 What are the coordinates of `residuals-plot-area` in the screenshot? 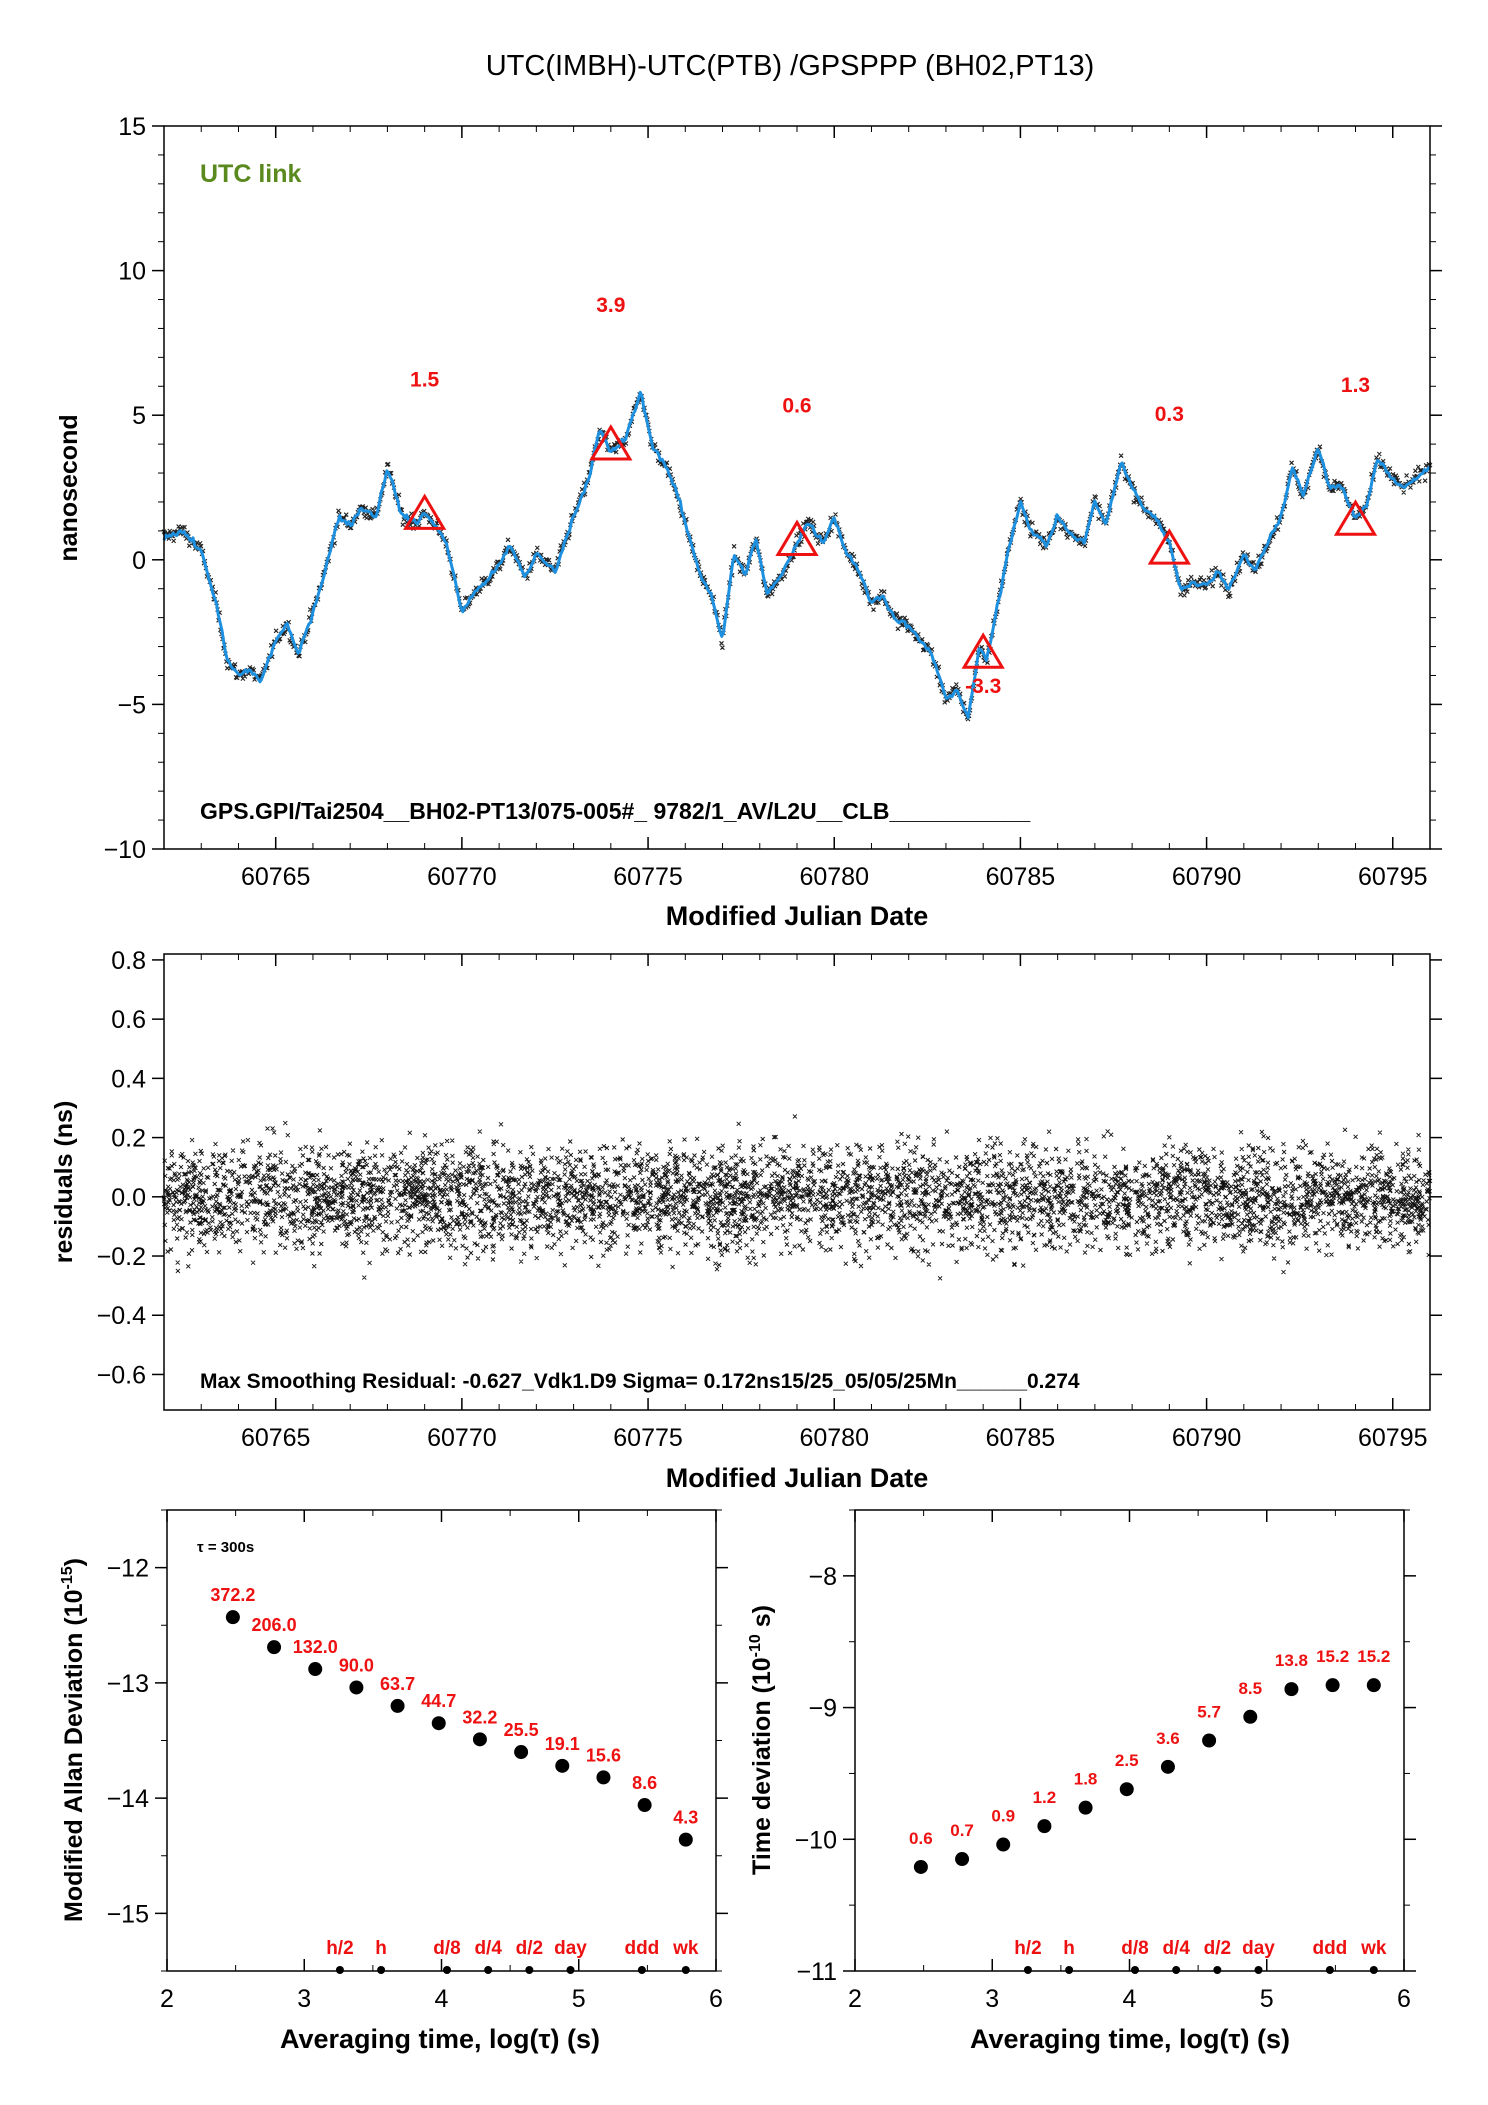 It's located at (797, 1197).